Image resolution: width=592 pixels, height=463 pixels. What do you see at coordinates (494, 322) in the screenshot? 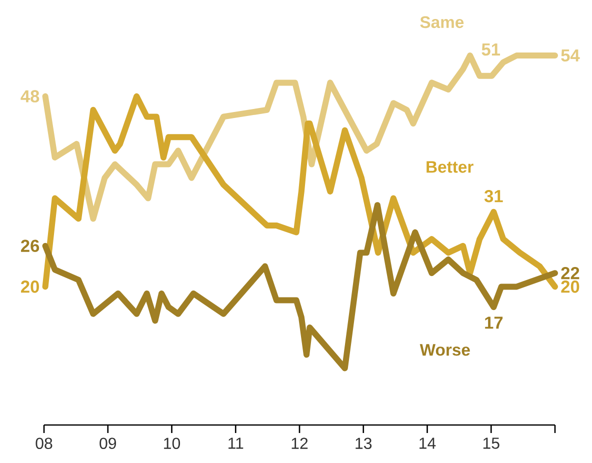
I see `data-label: 17` at bounding box center [494, 322].